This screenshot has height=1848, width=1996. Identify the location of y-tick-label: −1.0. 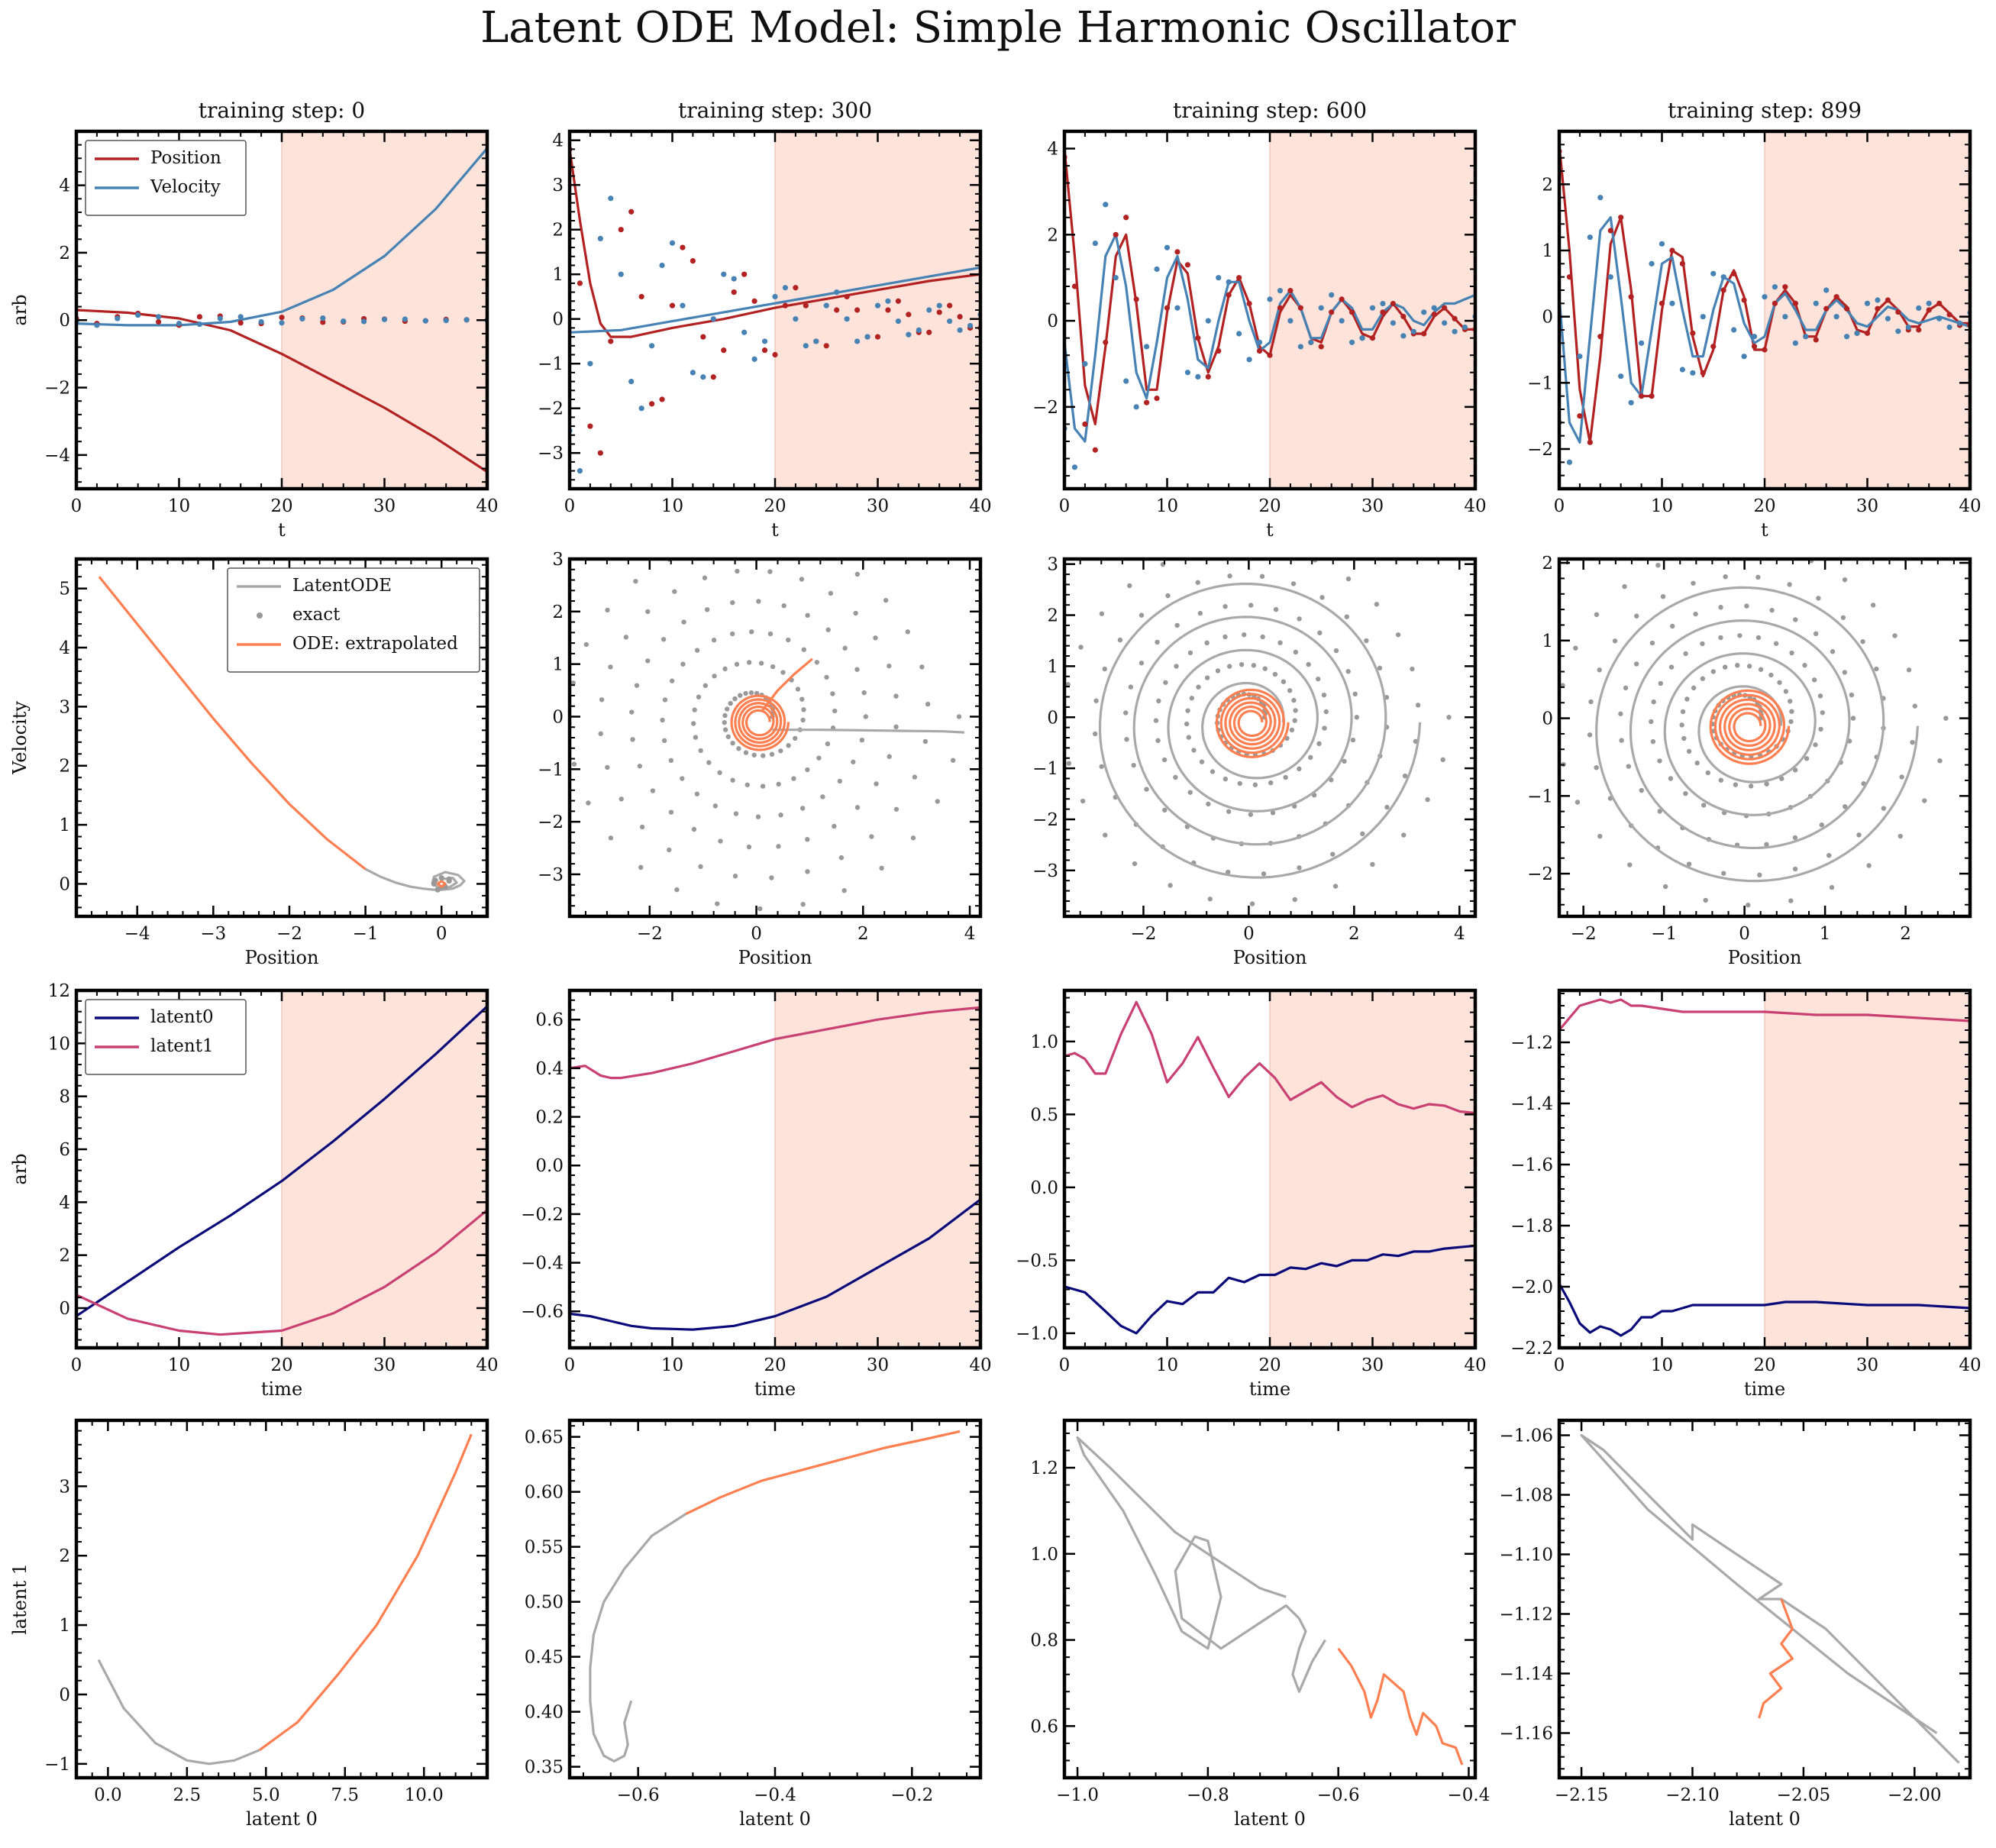
(1037, 1334).